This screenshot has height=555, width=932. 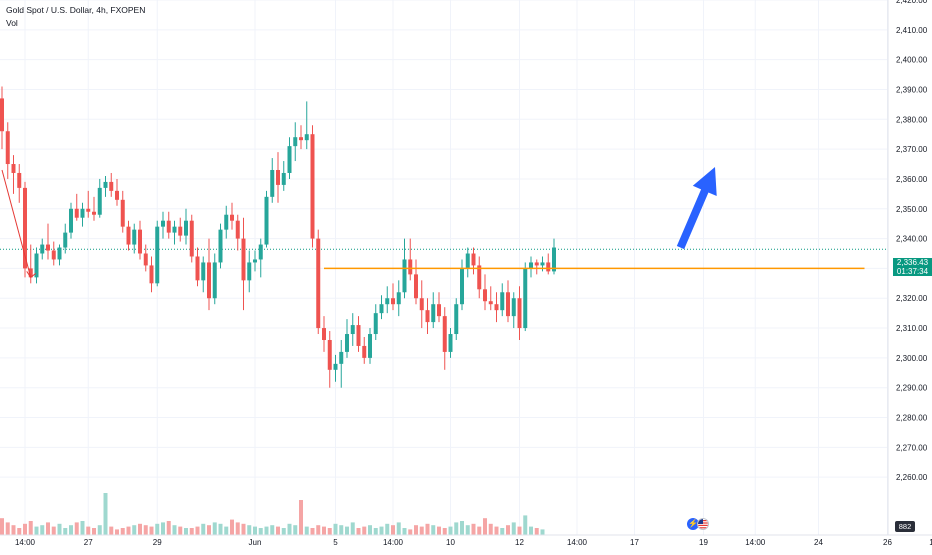 I want to click on x-tick-label: 24, so click(x=818, y=542).